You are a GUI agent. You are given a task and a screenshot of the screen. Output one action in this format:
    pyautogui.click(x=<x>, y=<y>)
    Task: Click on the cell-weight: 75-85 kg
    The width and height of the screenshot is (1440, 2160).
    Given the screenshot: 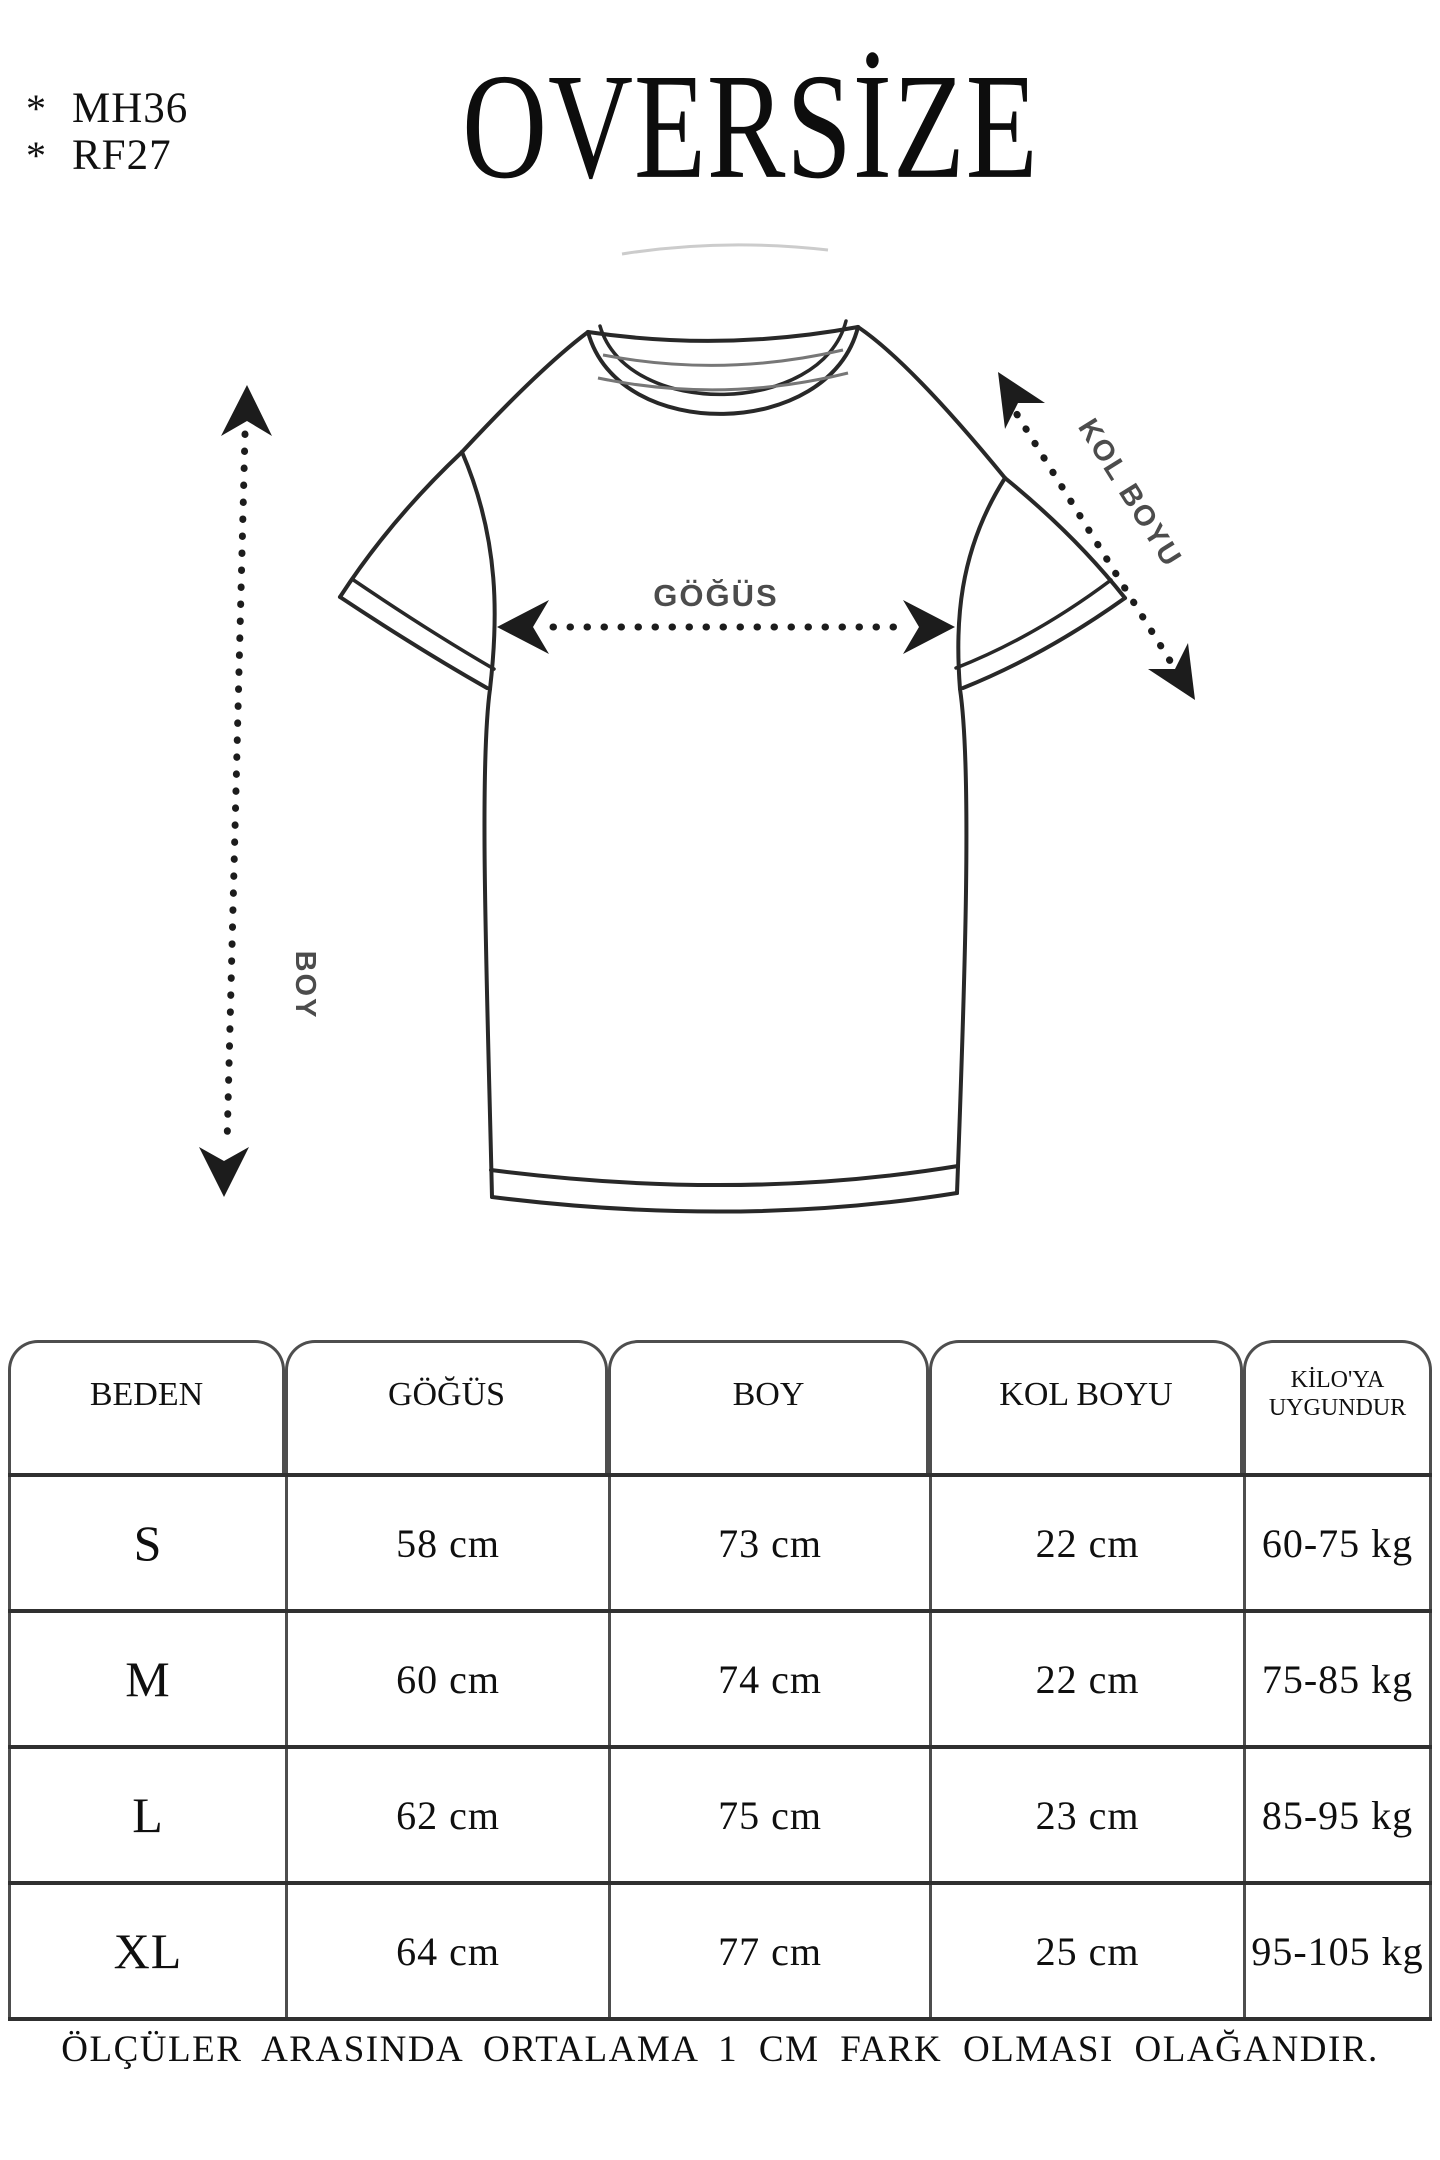 What is the action you would take?
    pyautogui.click(x=1337, y=1679)
    